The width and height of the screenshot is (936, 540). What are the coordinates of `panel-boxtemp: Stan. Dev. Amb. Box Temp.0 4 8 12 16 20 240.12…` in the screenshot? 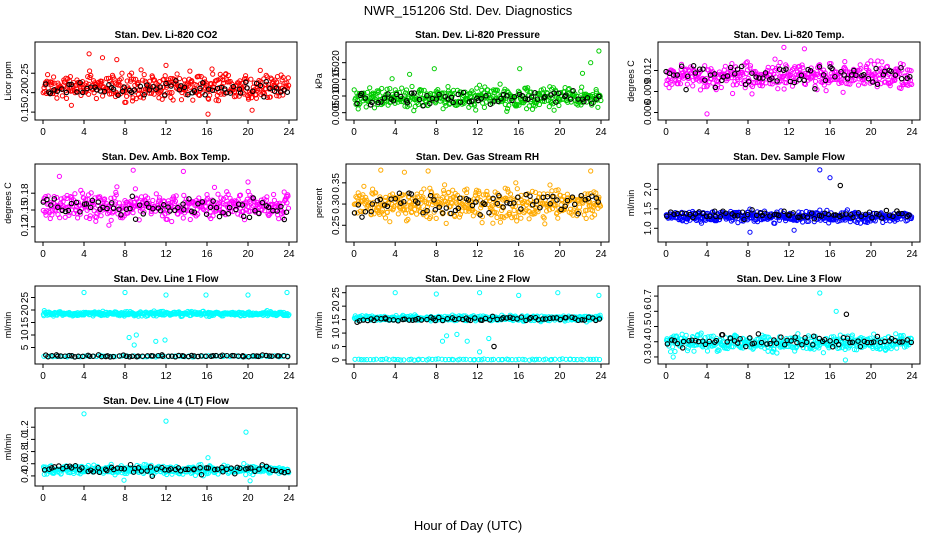 It's located at (150, 206).